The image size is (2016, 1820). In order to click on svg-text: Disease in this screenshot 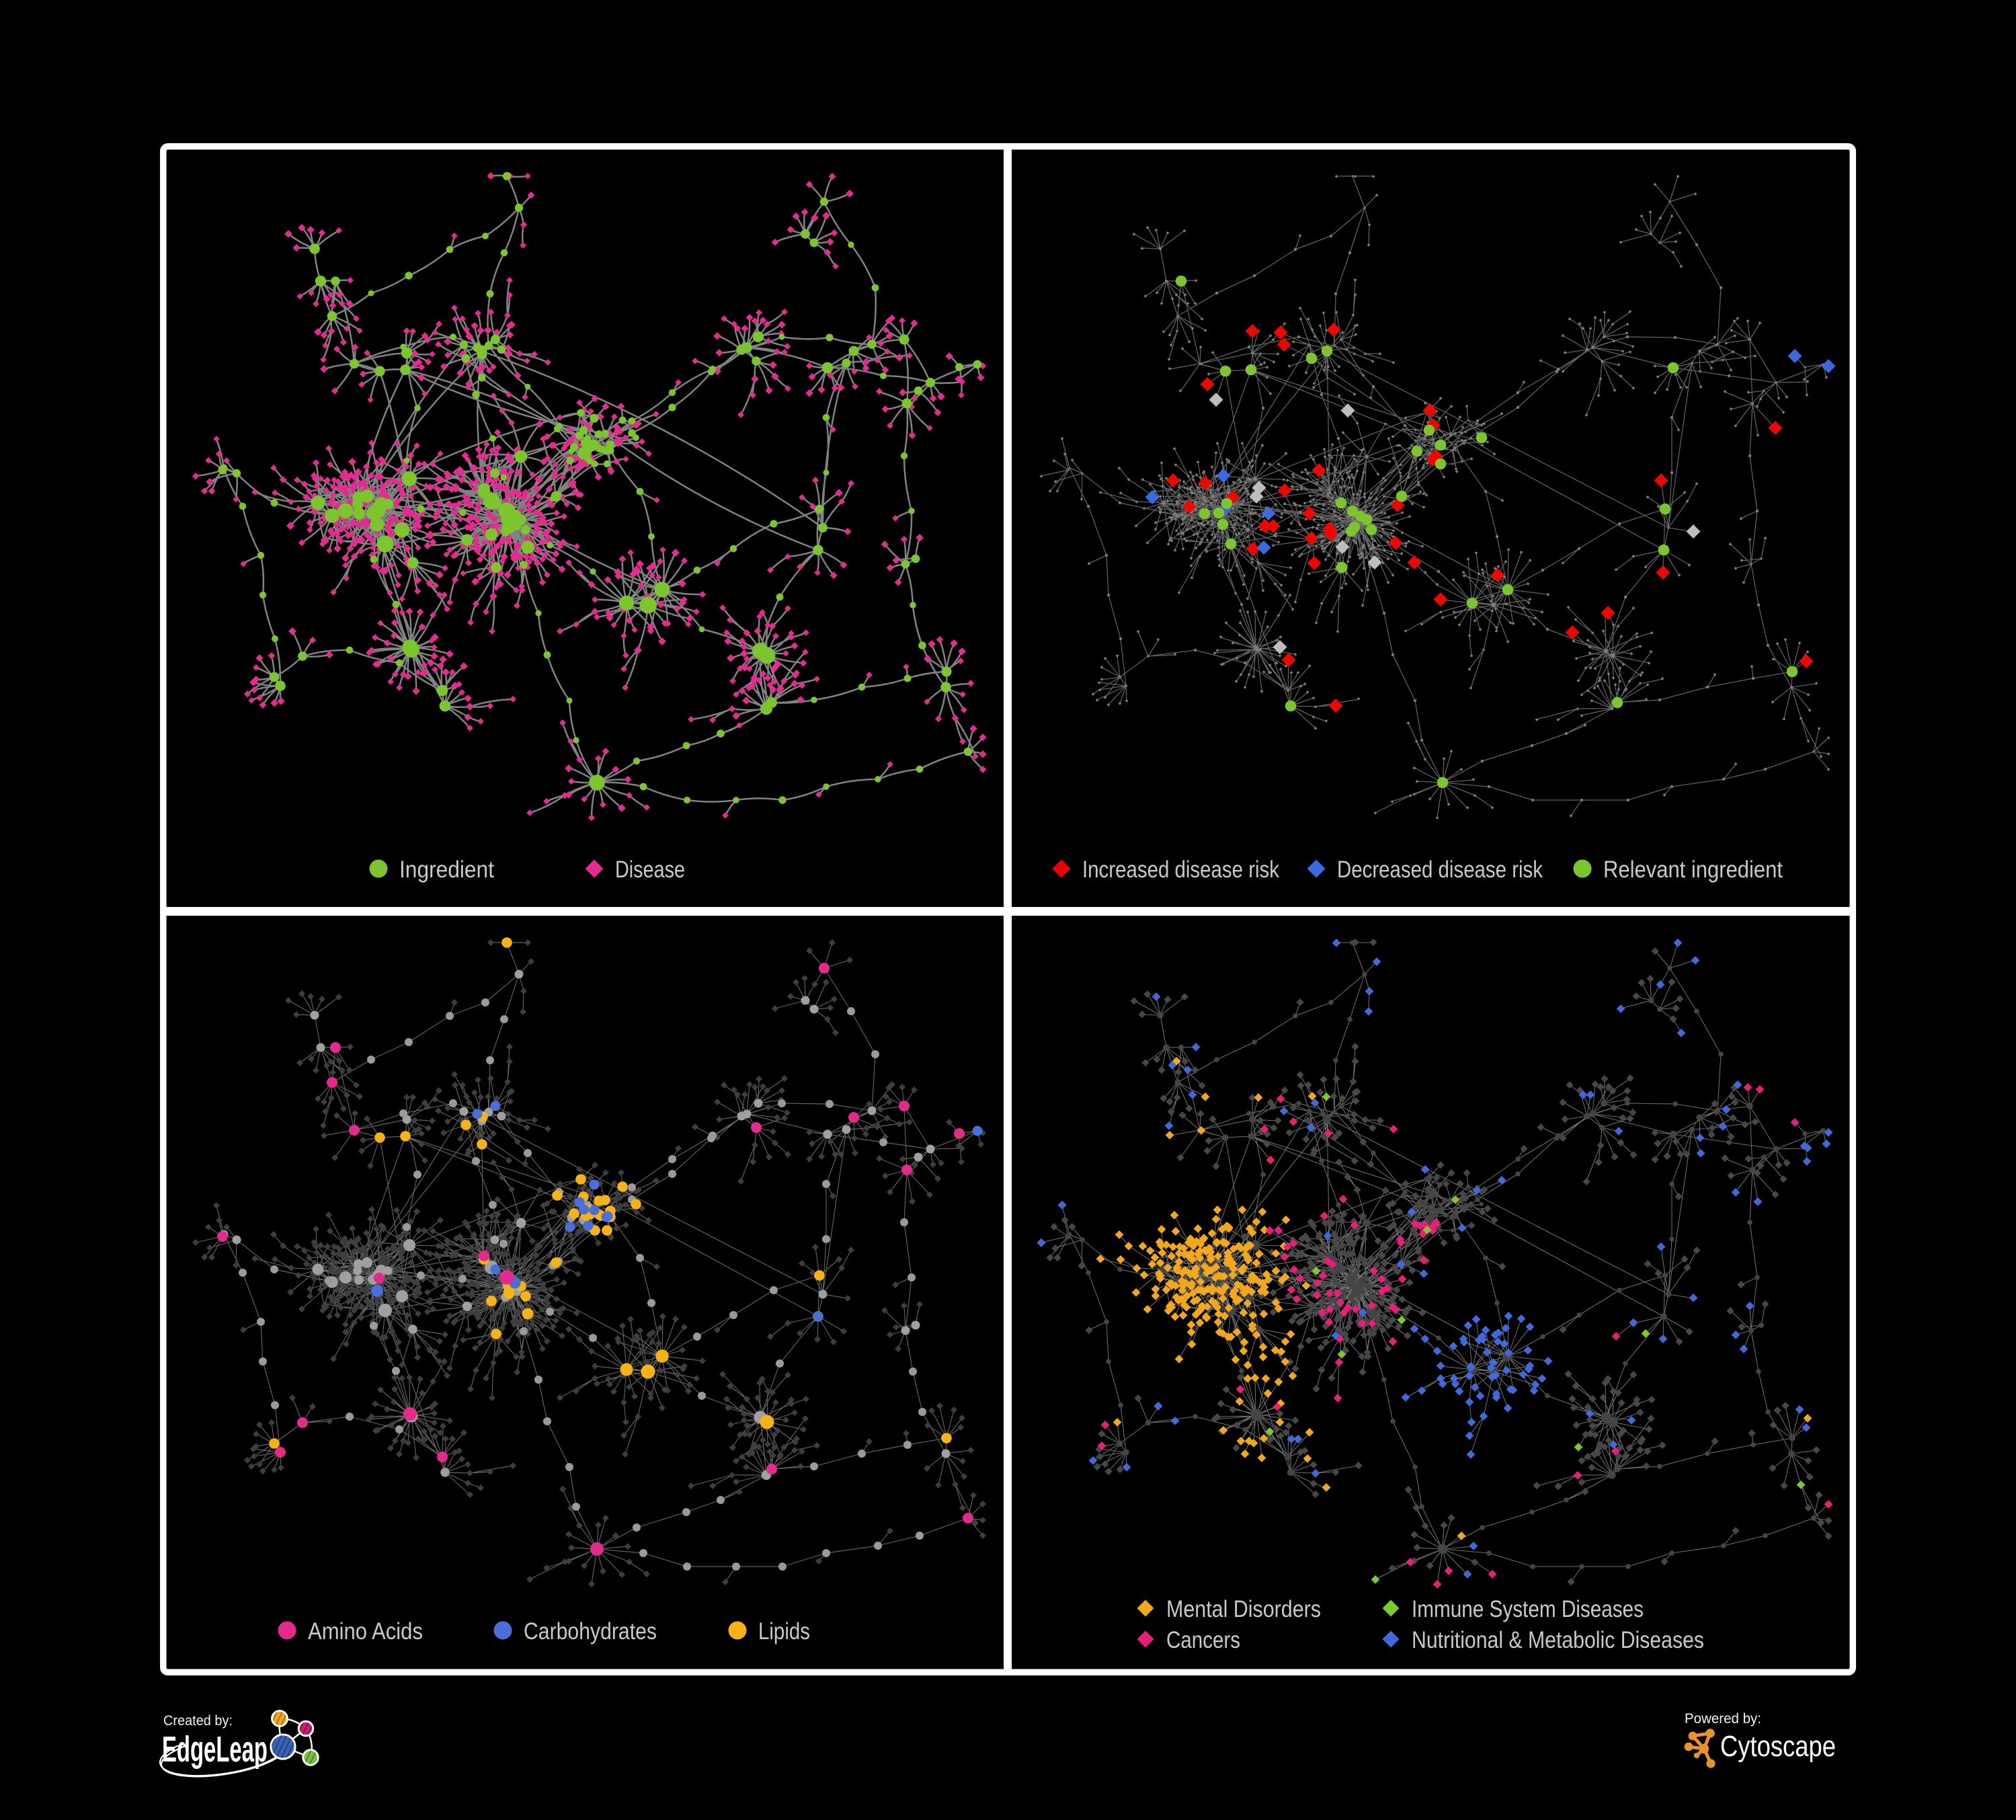, I will do `click(650, 870)`.